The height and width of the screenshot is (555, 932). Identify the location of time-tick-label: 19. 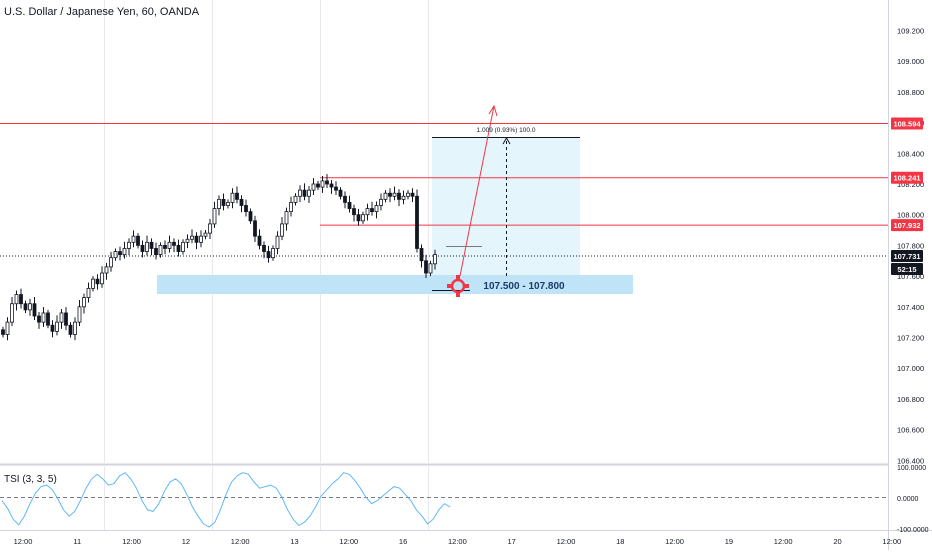
(729, 541).